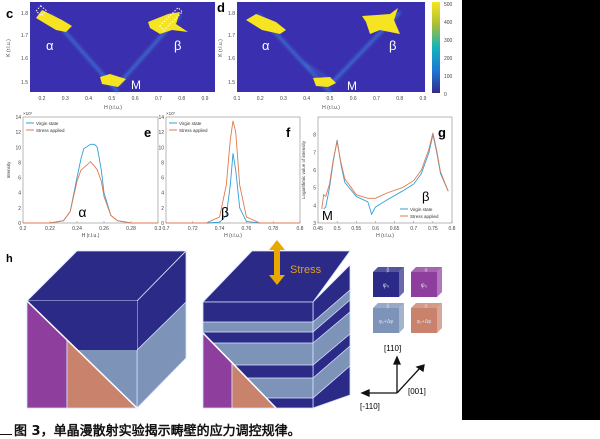 The height and width of the screenshot is (439, 600). What do you see at coordinates (147, 132) in the screenshot?
I see `panel-label: e` at bounding box center [147, 132].